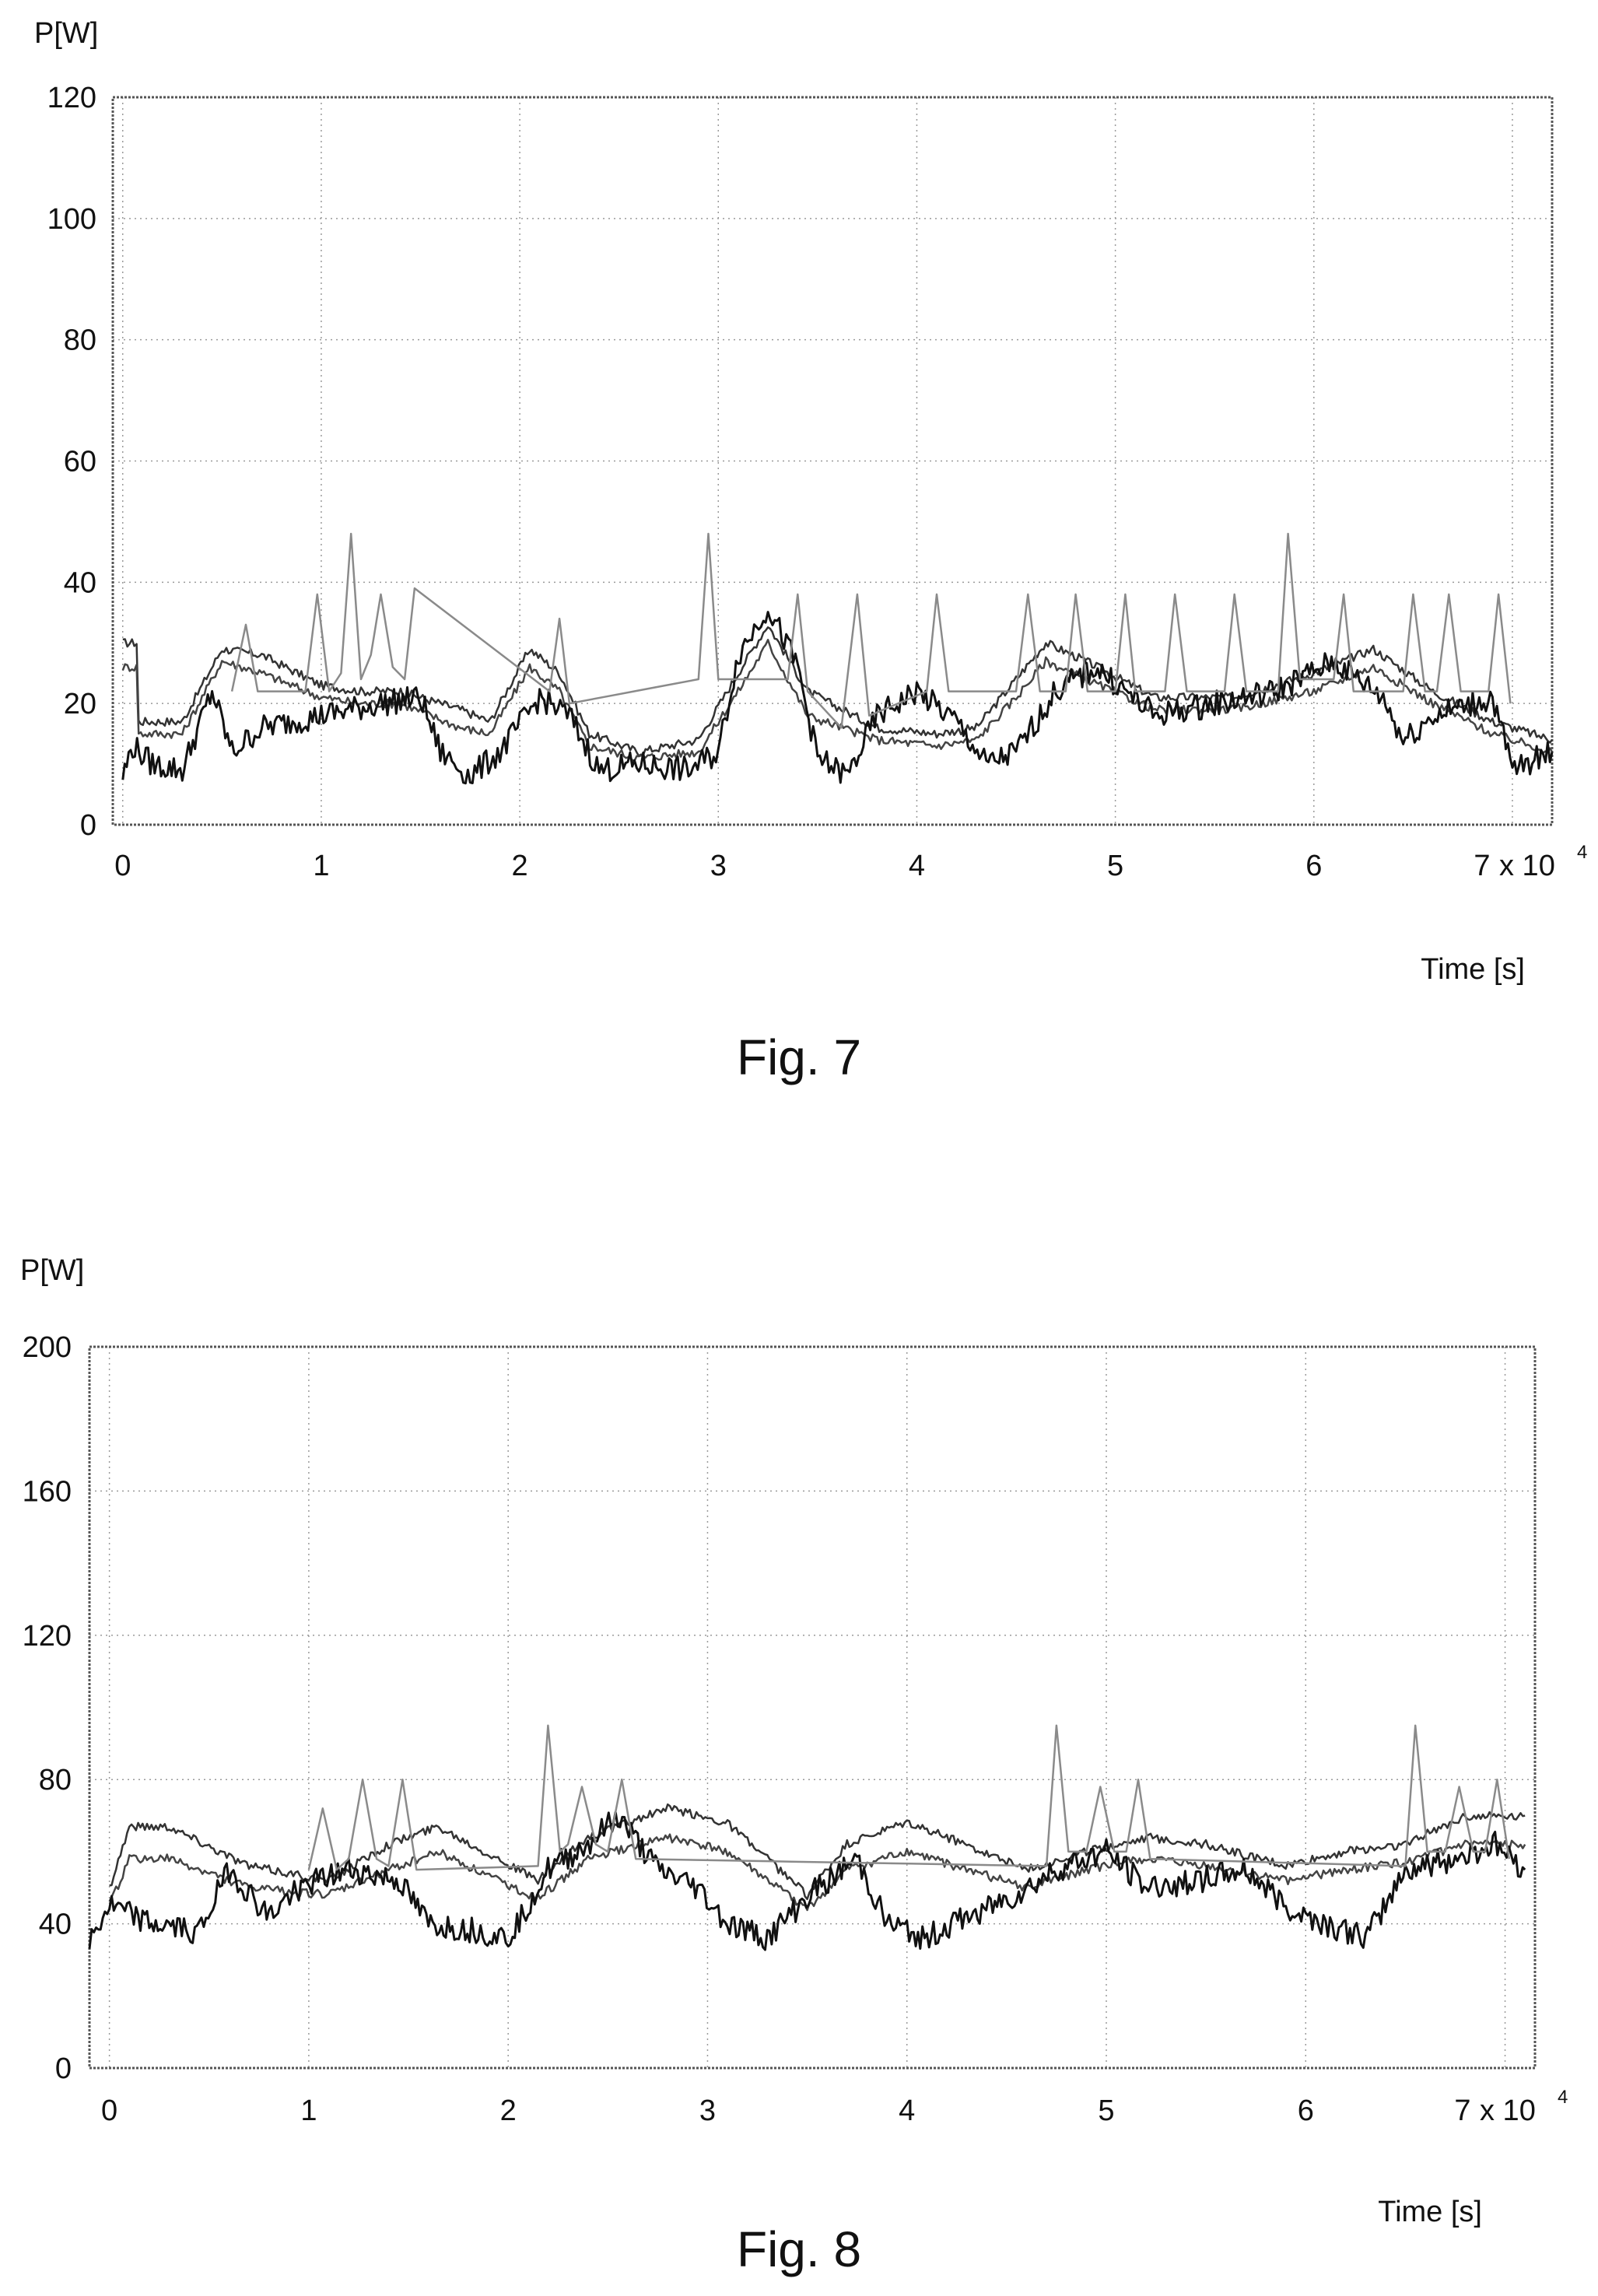 This screenshot has height=2296, width=1598. Describe the element at coordinates (1473, 970) in the screenshot. I see `fig7-x-axis-label: Time [s]` at that location.